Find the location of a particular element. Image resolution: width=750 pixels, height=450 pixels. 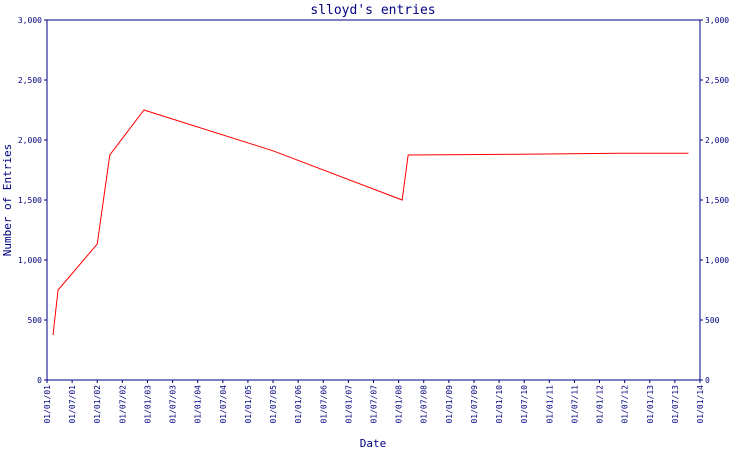

x-tick-label: 01/07/09 is located at coordinates (474, 404).